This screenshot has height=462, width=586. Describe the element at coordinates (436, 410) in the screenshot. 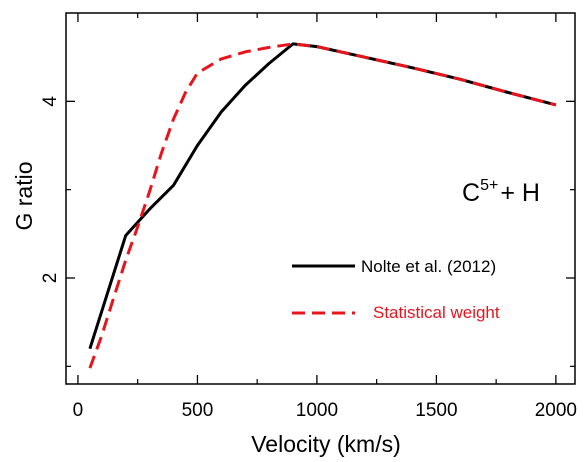

I see `x-tick-label: 1500` at that location.